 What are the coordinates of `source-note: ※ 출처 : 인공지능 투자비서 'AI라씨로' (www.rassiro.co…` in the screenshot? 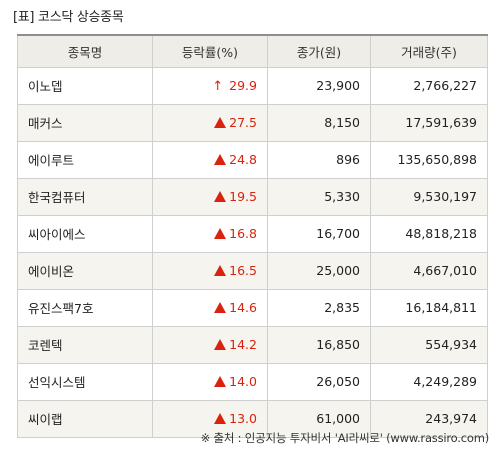 It's located at (345, 438).